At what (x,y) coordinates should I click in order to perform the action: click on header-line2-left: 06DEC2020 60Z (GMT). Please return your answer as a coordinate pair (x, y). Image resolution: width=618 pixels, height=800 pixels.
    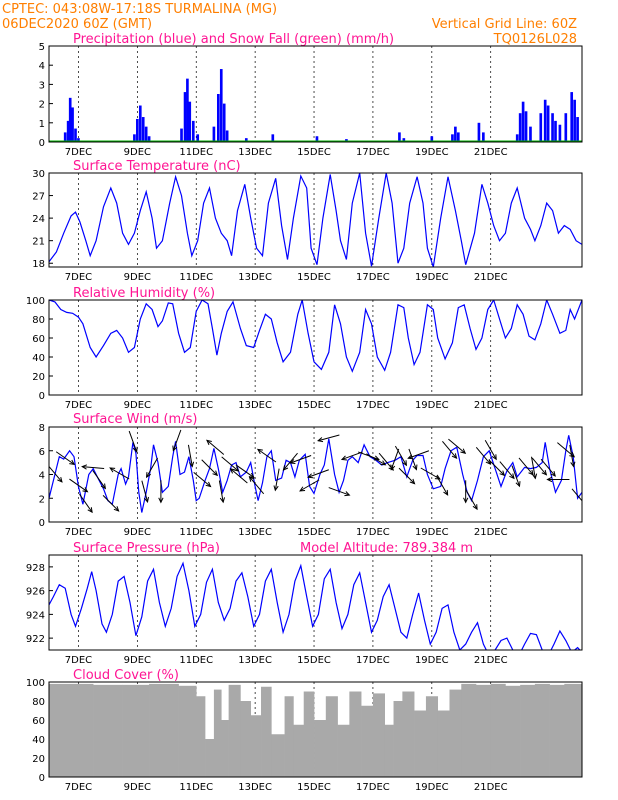
    Looking at the image, I should click on (77, 24).